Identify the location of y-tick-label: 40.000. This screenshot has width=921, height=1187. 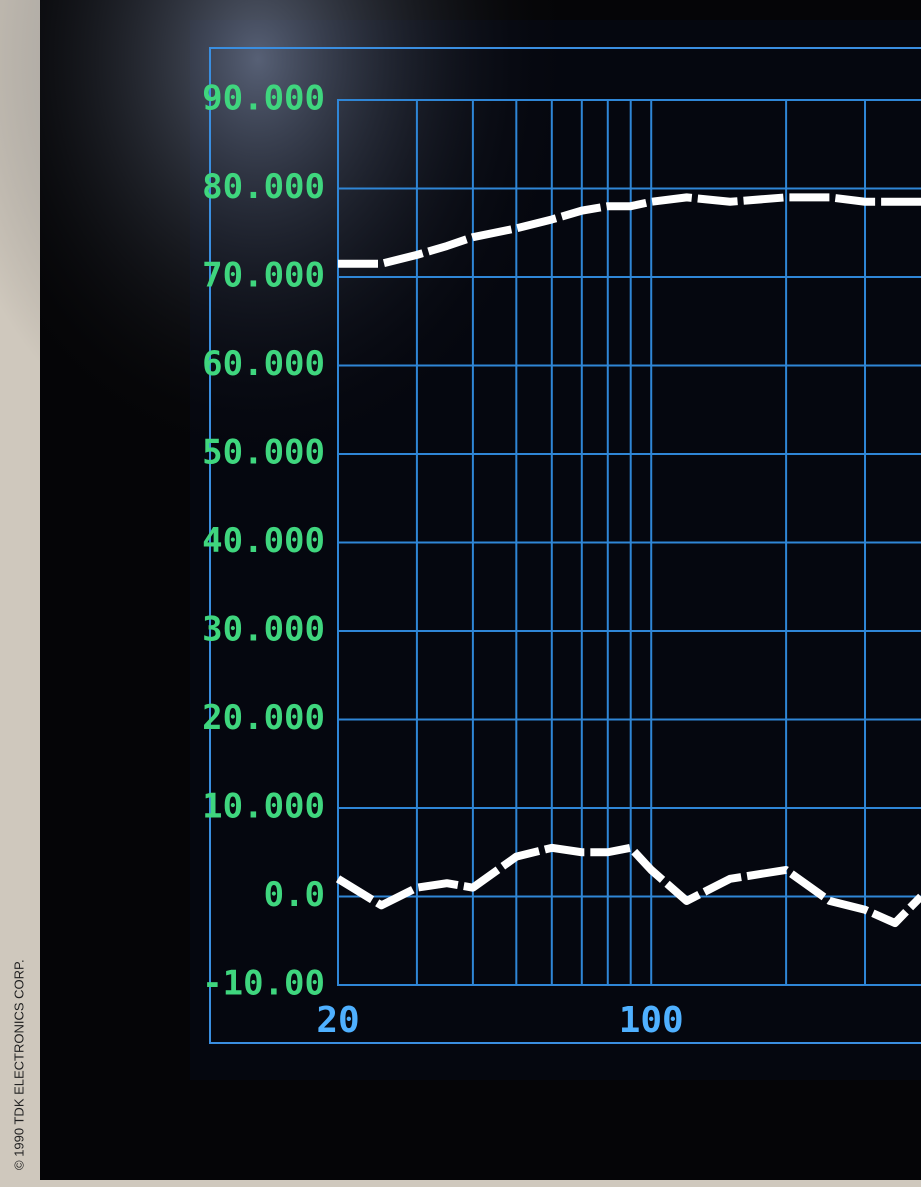
(263, 541).